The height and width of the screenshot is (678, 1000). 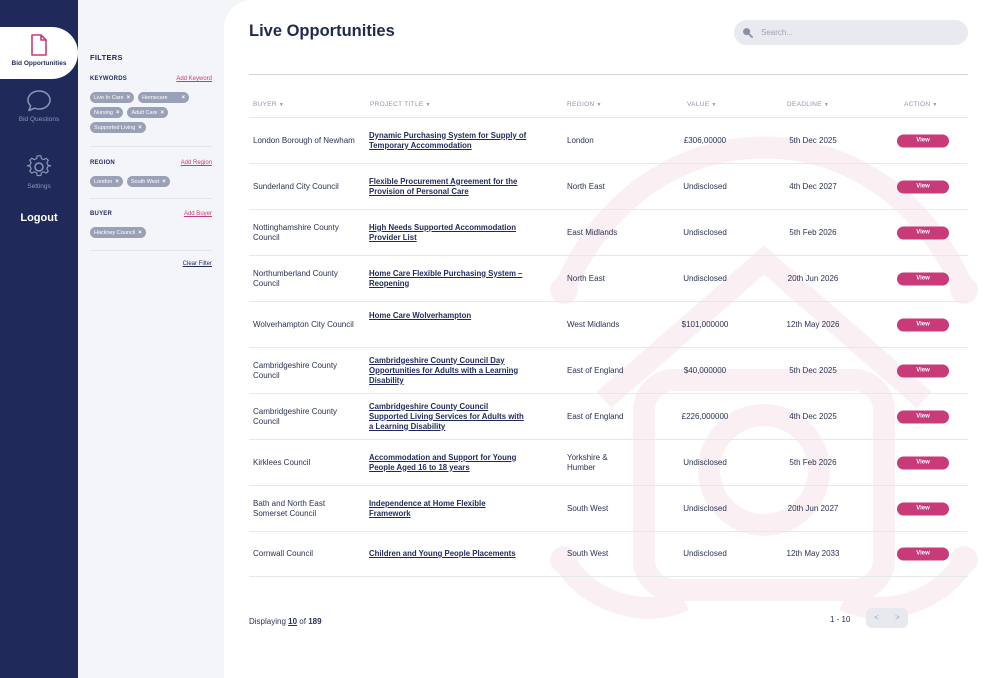 What do you see at coordinates (587, 462) in the screenshot?
I see `region-cell: Yorkshire & Humber` at bounding box center [587, 462].